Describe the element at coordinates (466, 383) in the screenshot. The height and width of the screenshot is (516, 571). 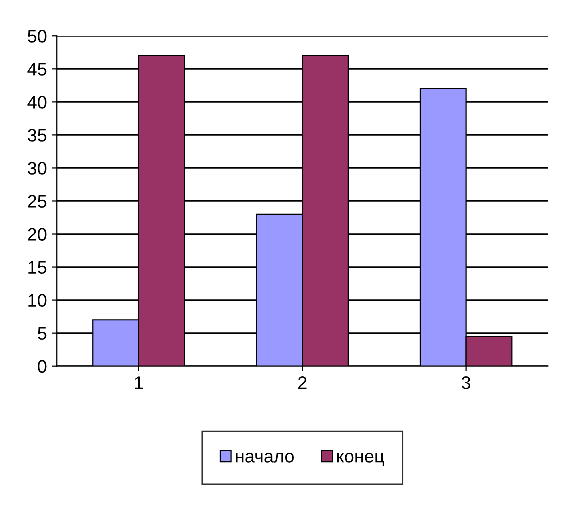
I see `x-tick-label: 3` at that location.